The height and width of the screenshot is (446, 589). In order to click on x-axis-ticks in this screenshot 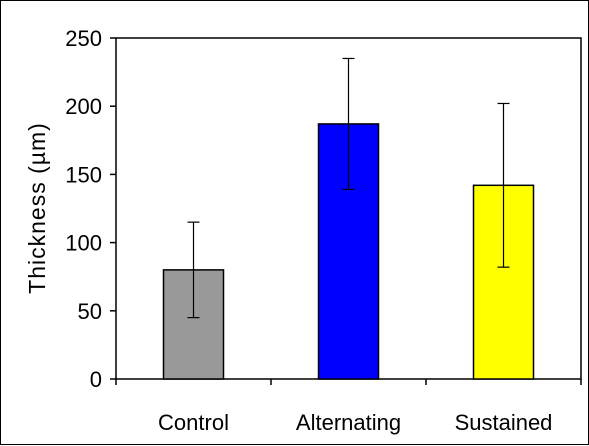, I will do `click(348, 382)`.